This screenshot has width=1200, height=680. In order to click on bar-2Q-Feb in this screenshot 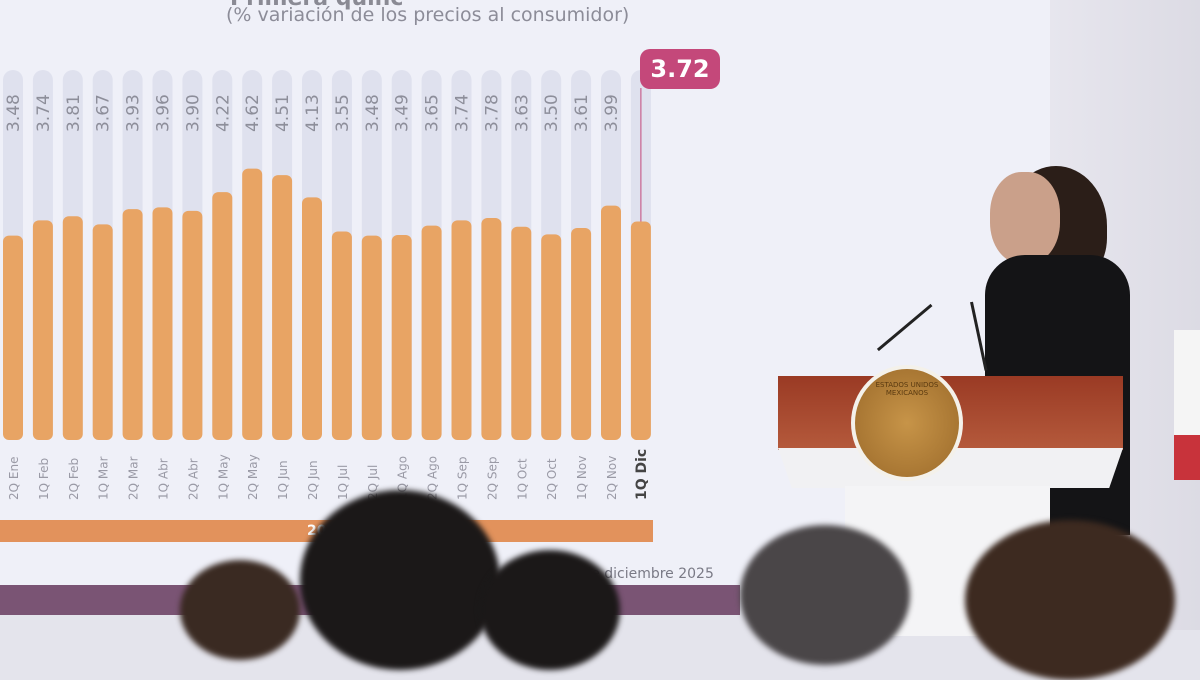, I will do `click(72, 328)`.